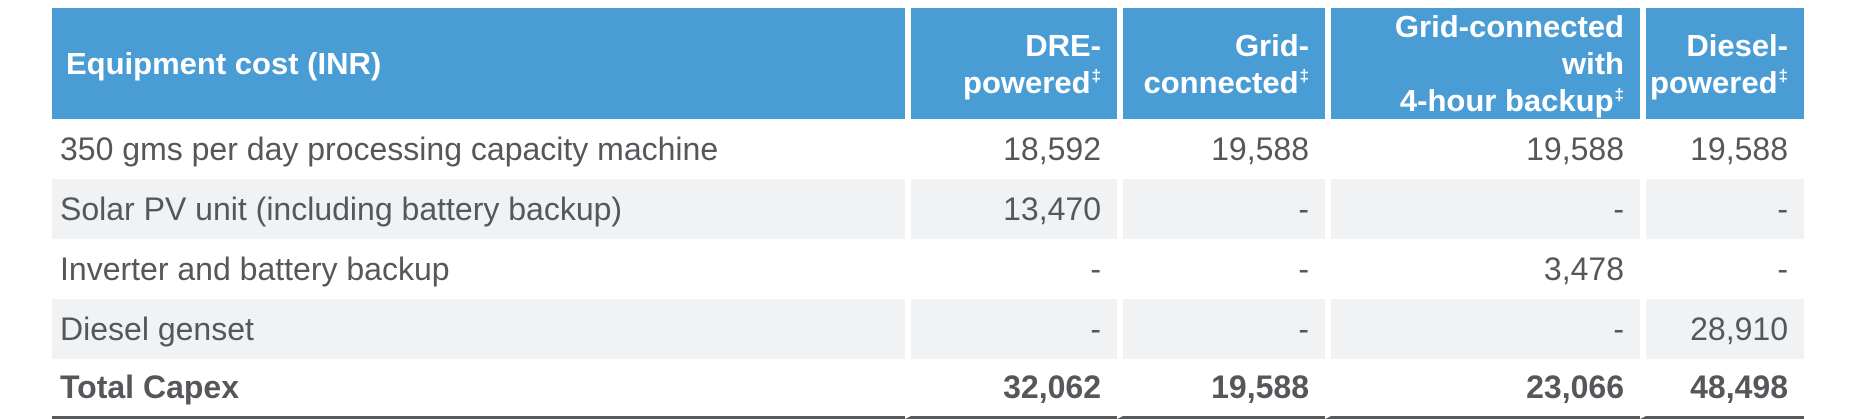 This screenshot has height=419, width=1856. I want to click on cell-value: 3,478, so click(1482, 269).